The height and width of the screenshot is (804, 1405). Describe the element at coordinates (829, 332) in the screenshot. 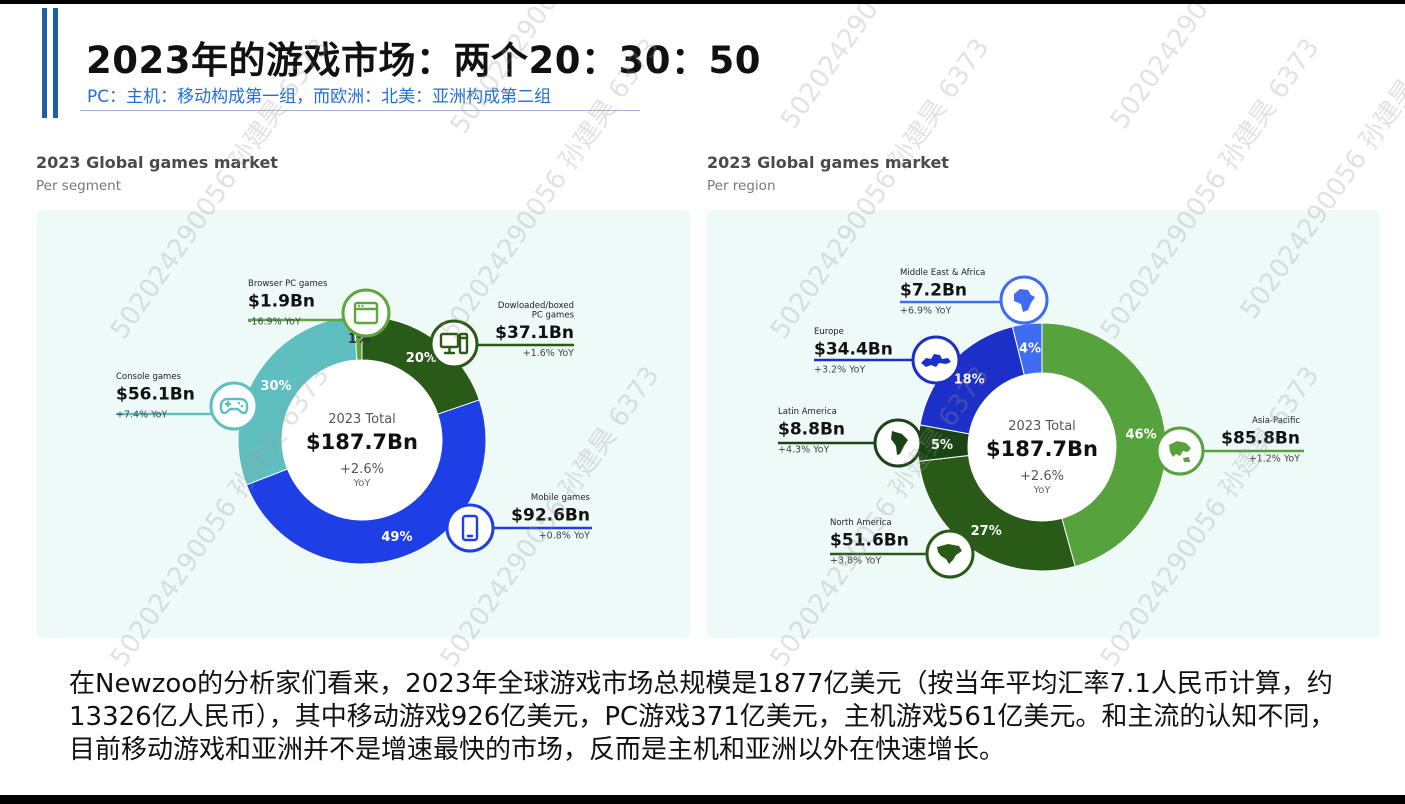

I see `slice-name-label: Europe` at that location.